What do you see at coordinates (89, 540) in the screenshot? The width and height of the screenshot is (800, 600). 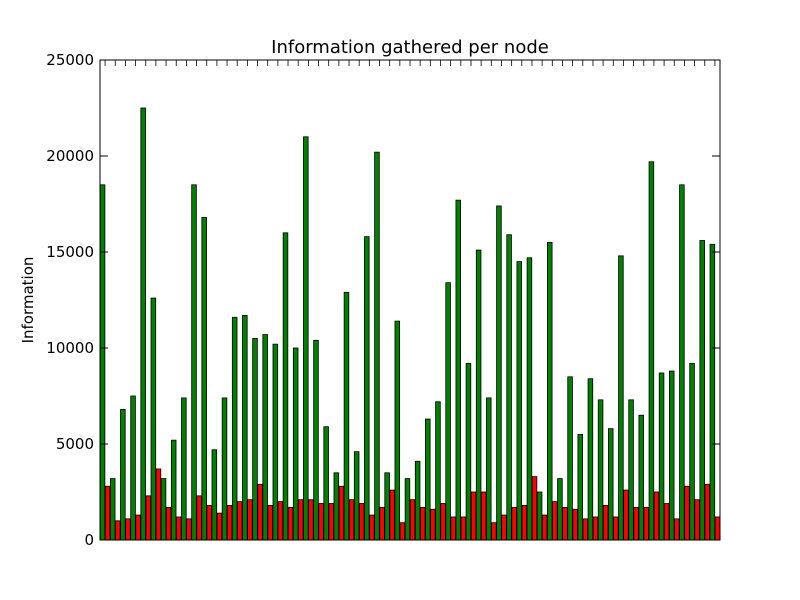 I see `y-tick-label: 0` at bounding box center [89, 540].